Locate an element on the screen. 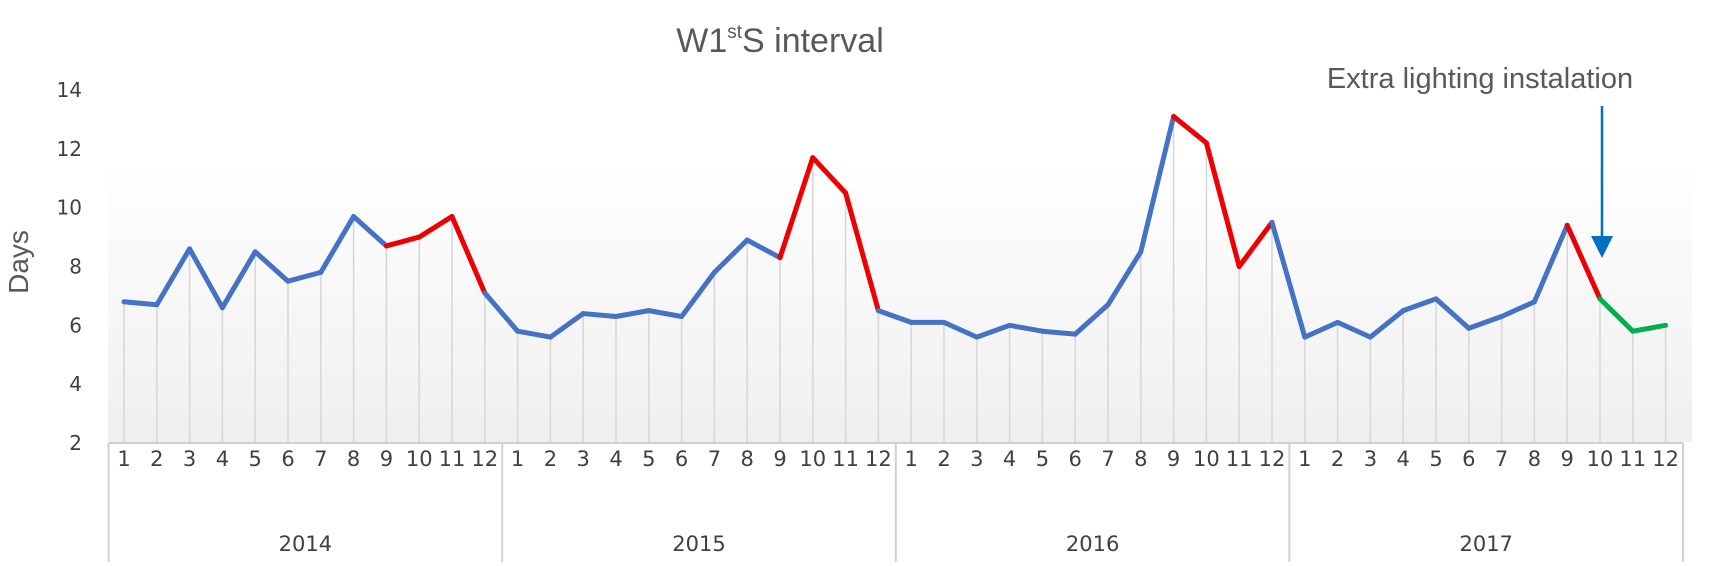  y-axis-label: Days is located at coordinates (18, 262).